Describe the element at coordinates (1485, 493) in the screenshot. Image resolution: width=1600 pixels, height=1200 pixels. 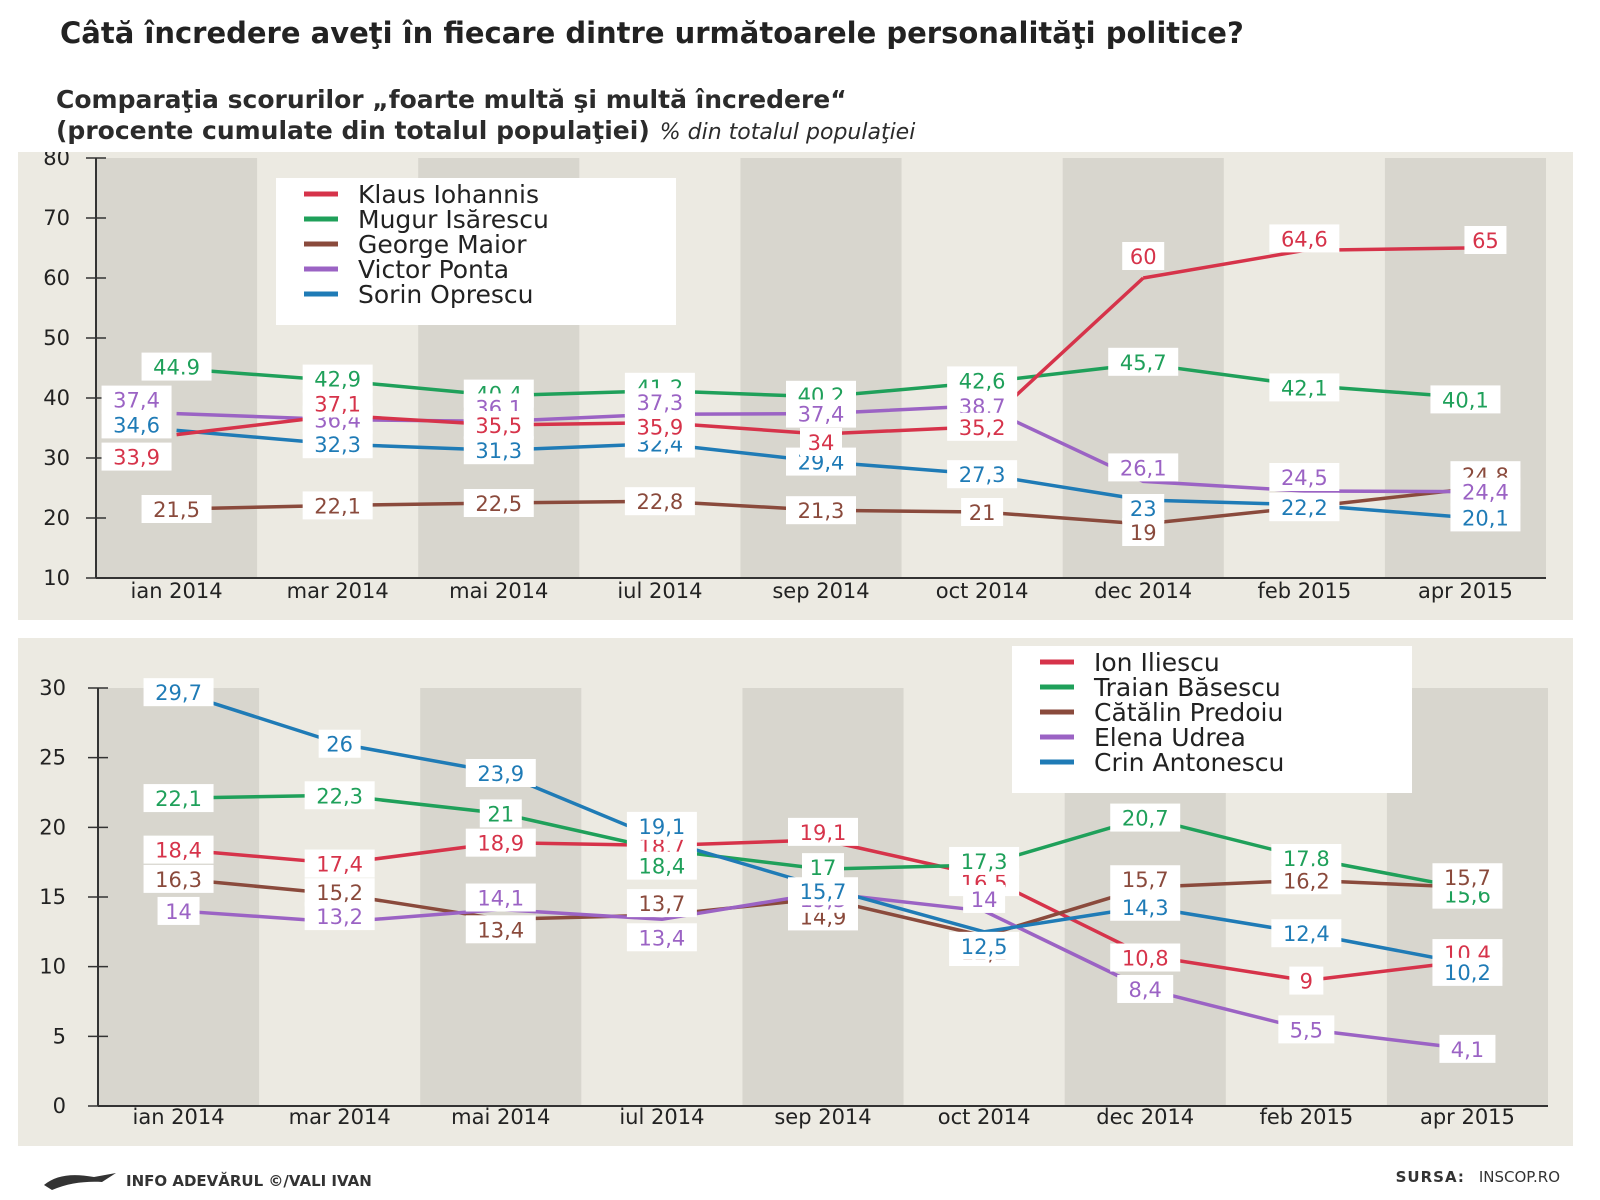
I see `top-value-label-text: 24,4` at that location.